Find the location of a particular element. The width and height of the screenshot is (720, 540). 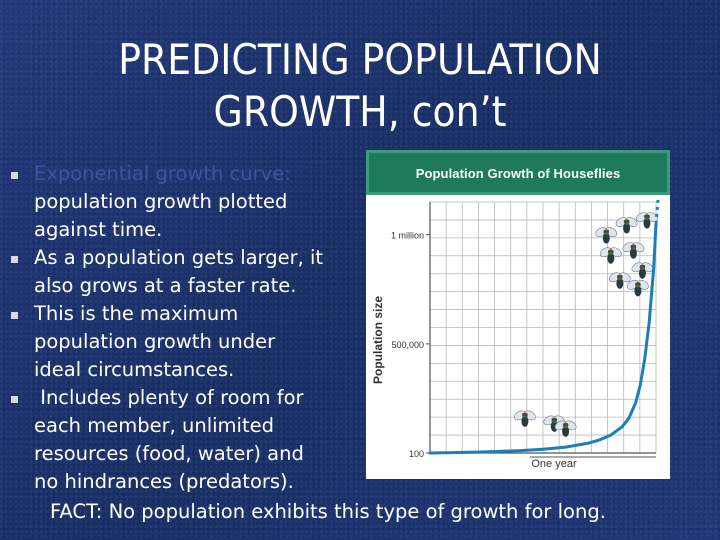

chart-header: Population Growth of Houseflies is located at coordinates (518, 172).